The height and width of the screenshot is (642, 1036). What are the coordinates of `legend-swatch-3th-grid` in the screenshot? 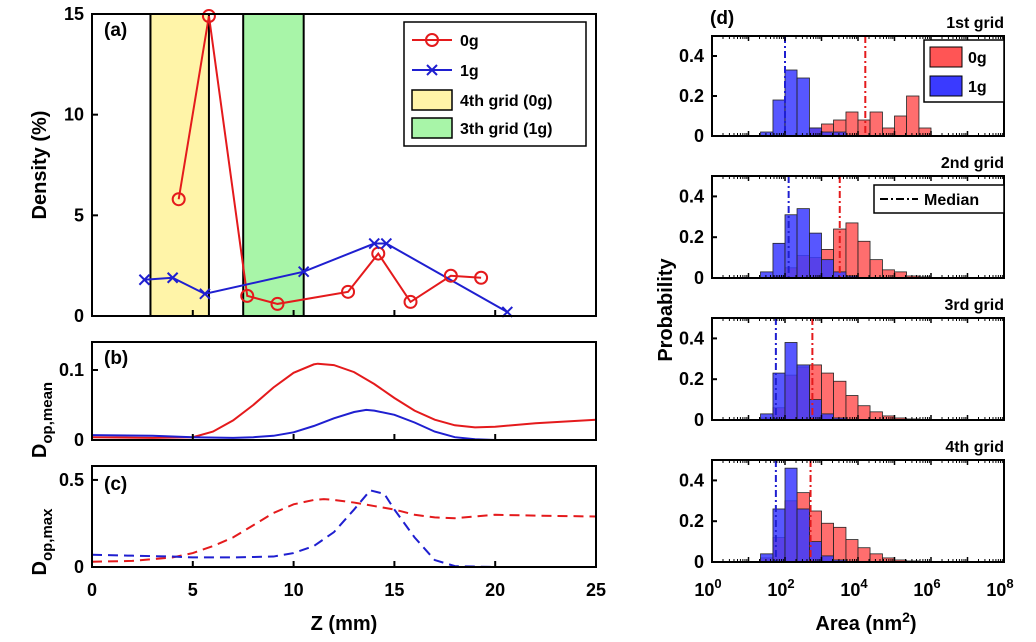 It's located at (432, 128).